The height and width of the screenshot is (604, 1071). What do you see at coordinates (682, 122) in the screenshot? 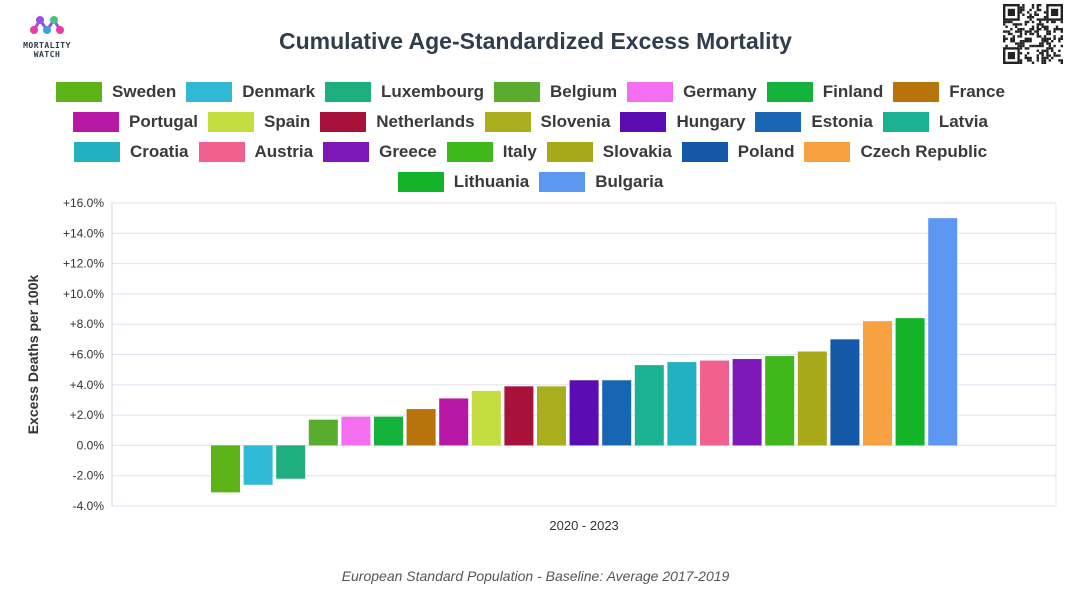
I see `legend-item-hungary: Hungary` at bounding box center [682, 122].